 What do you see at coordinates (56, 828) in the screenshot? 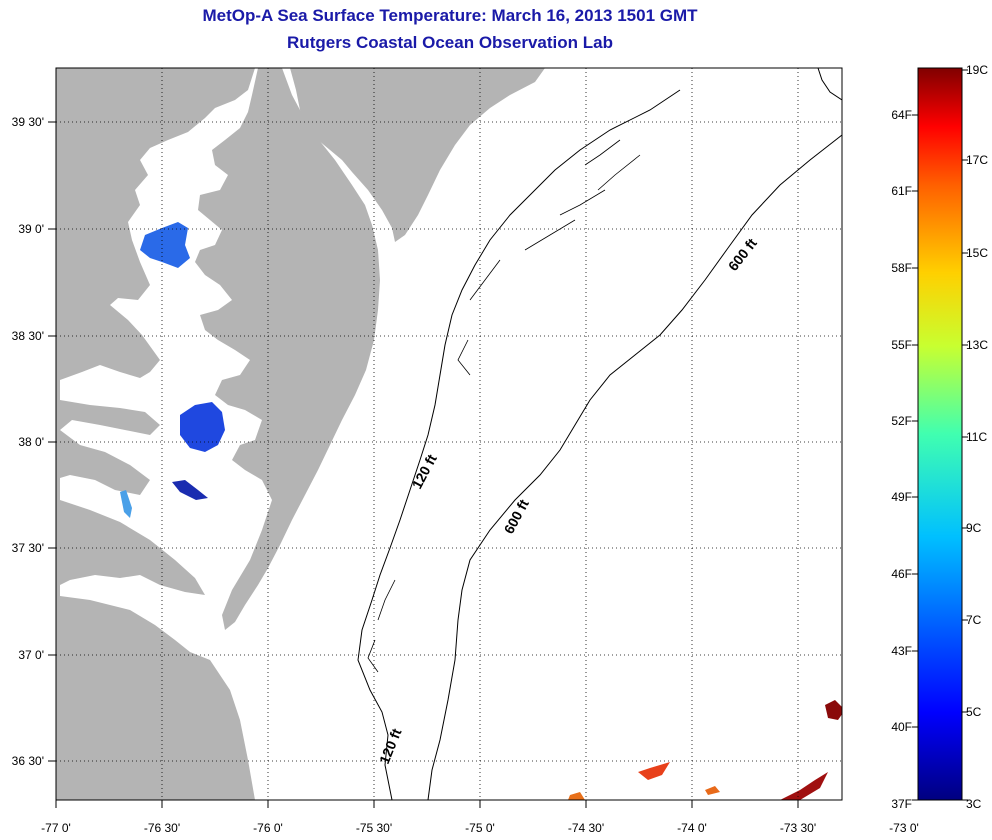
I see `lon-tick-label: -77 0'` at bounding box center [56, 828].